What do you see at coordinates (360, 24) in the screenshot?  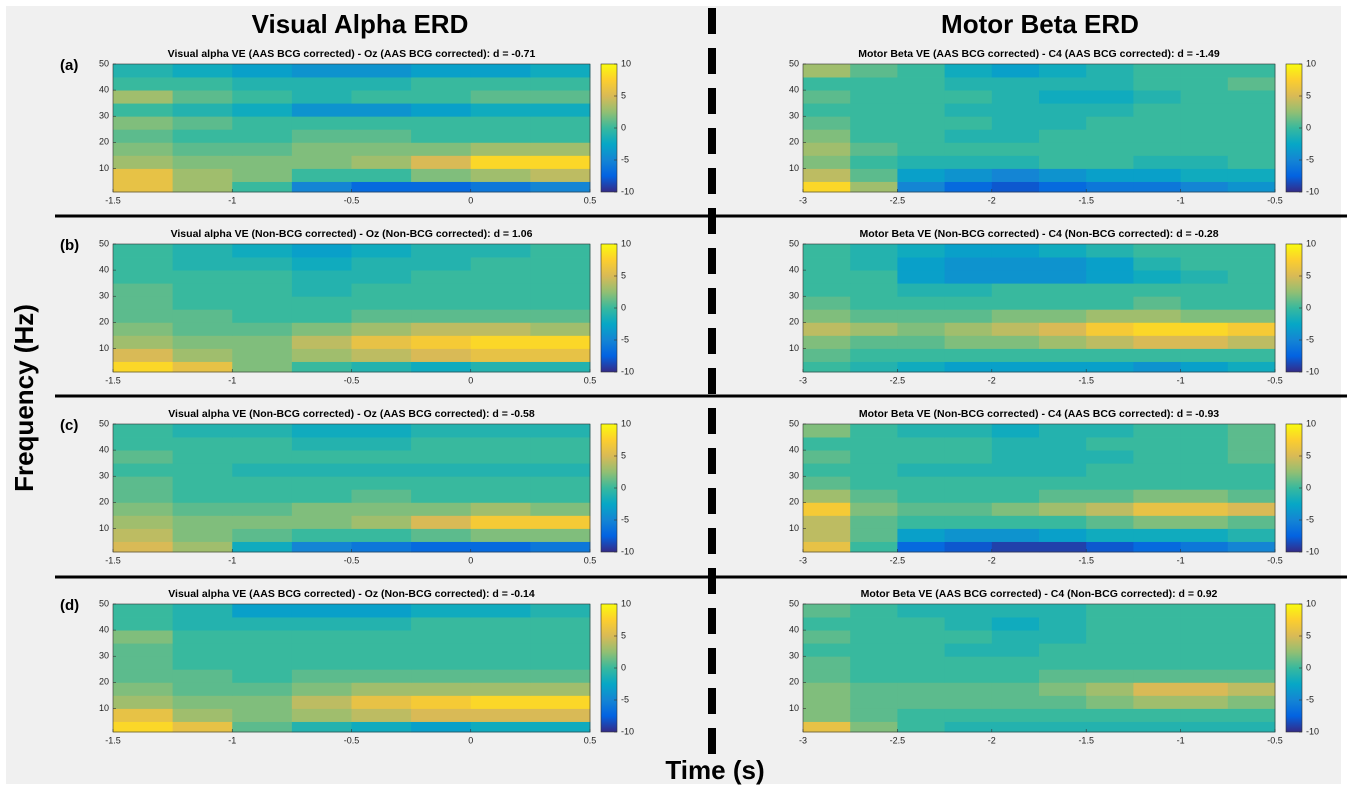 I see `column-title: Visual Alpha ERD` at bounding box center [360, 24].